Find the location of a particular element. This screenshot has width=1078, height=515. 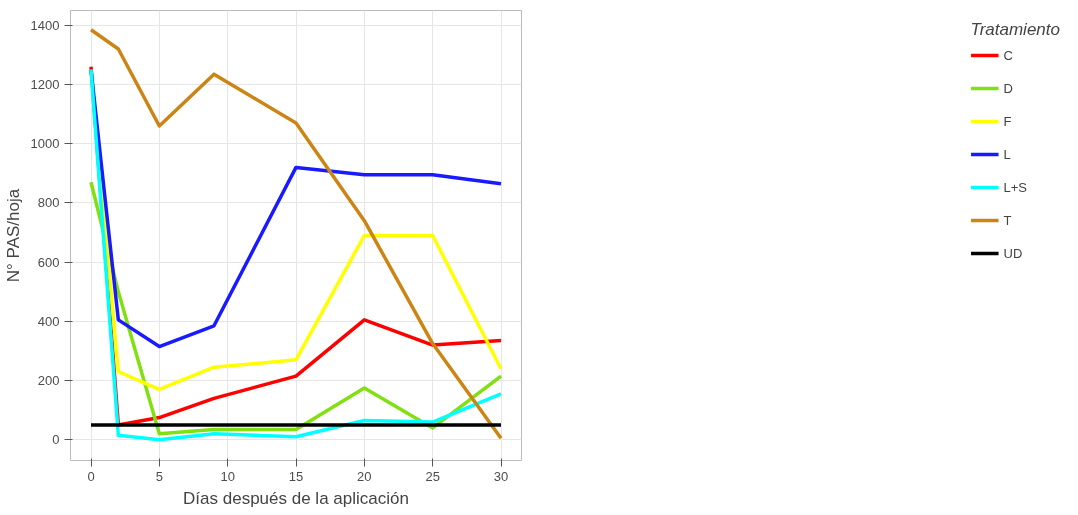

x-tick-label: 30 is located at coordinates (501, 476).